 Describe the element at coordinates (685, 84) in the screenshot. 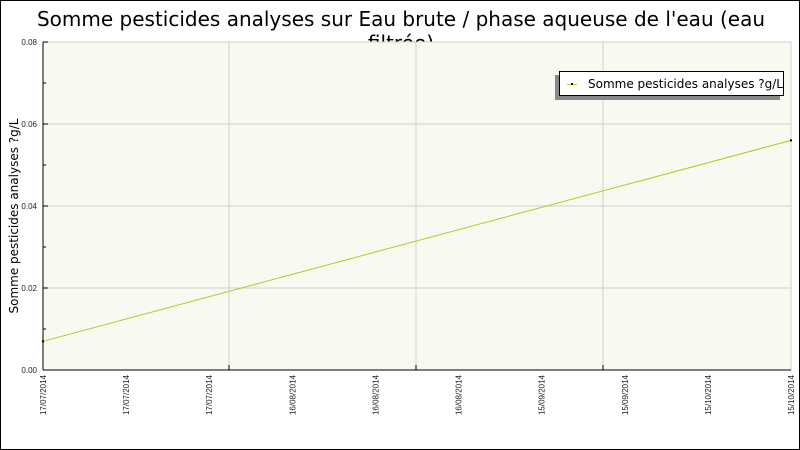

I see `legend-label: Somme pesticides analyses ?g/L` at that location.